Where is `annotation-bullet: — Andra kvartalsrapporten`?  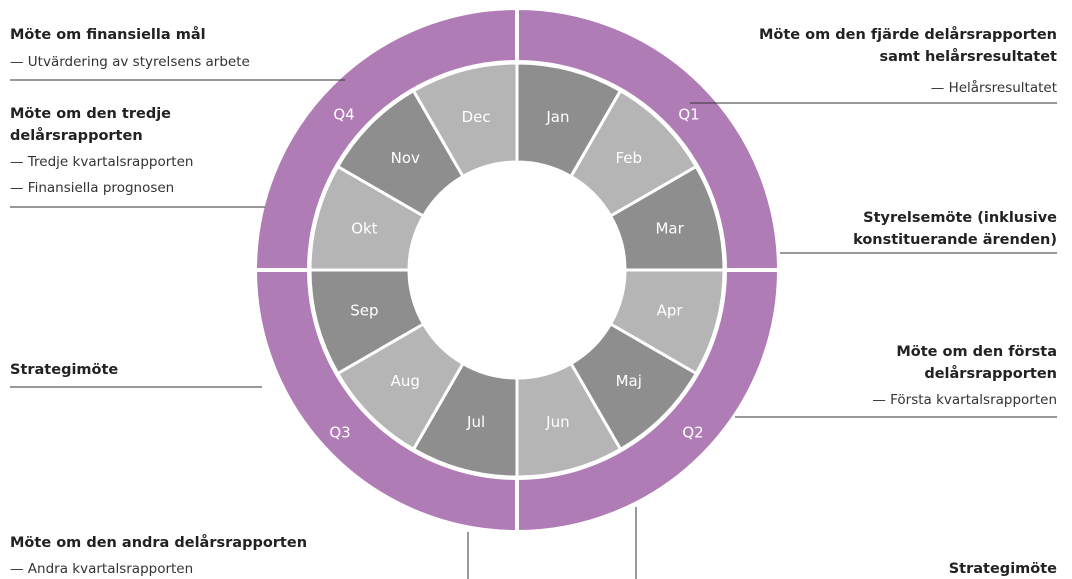
annotation-bullet: — Andra kvartalsrapporten is located at coordinates (101, 569).